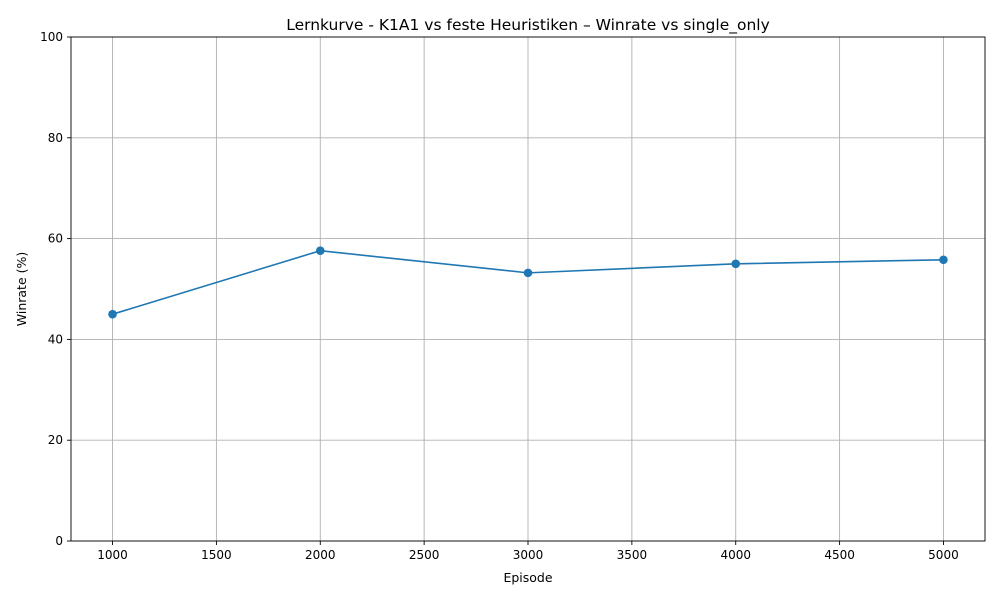 This screenshot has width=1000, height=600. I want to click on x-tick-label: 4500, so click(839, 555).